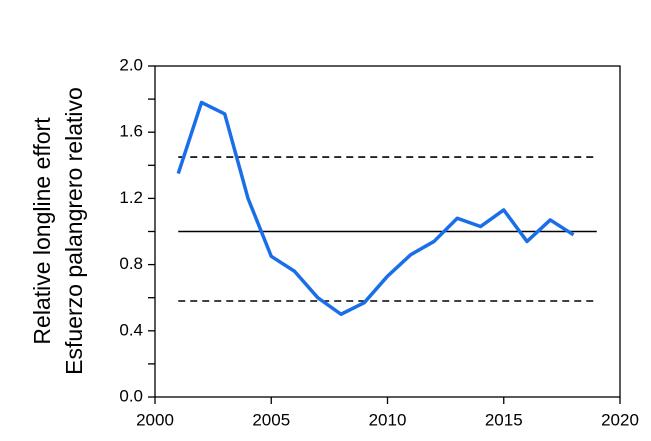 This screenshot has height=441, width=651. What do you see at coordinates (620, 419) in the screenshot?
I see `x-tick-label: 2020` at bounding box center [620, 419].